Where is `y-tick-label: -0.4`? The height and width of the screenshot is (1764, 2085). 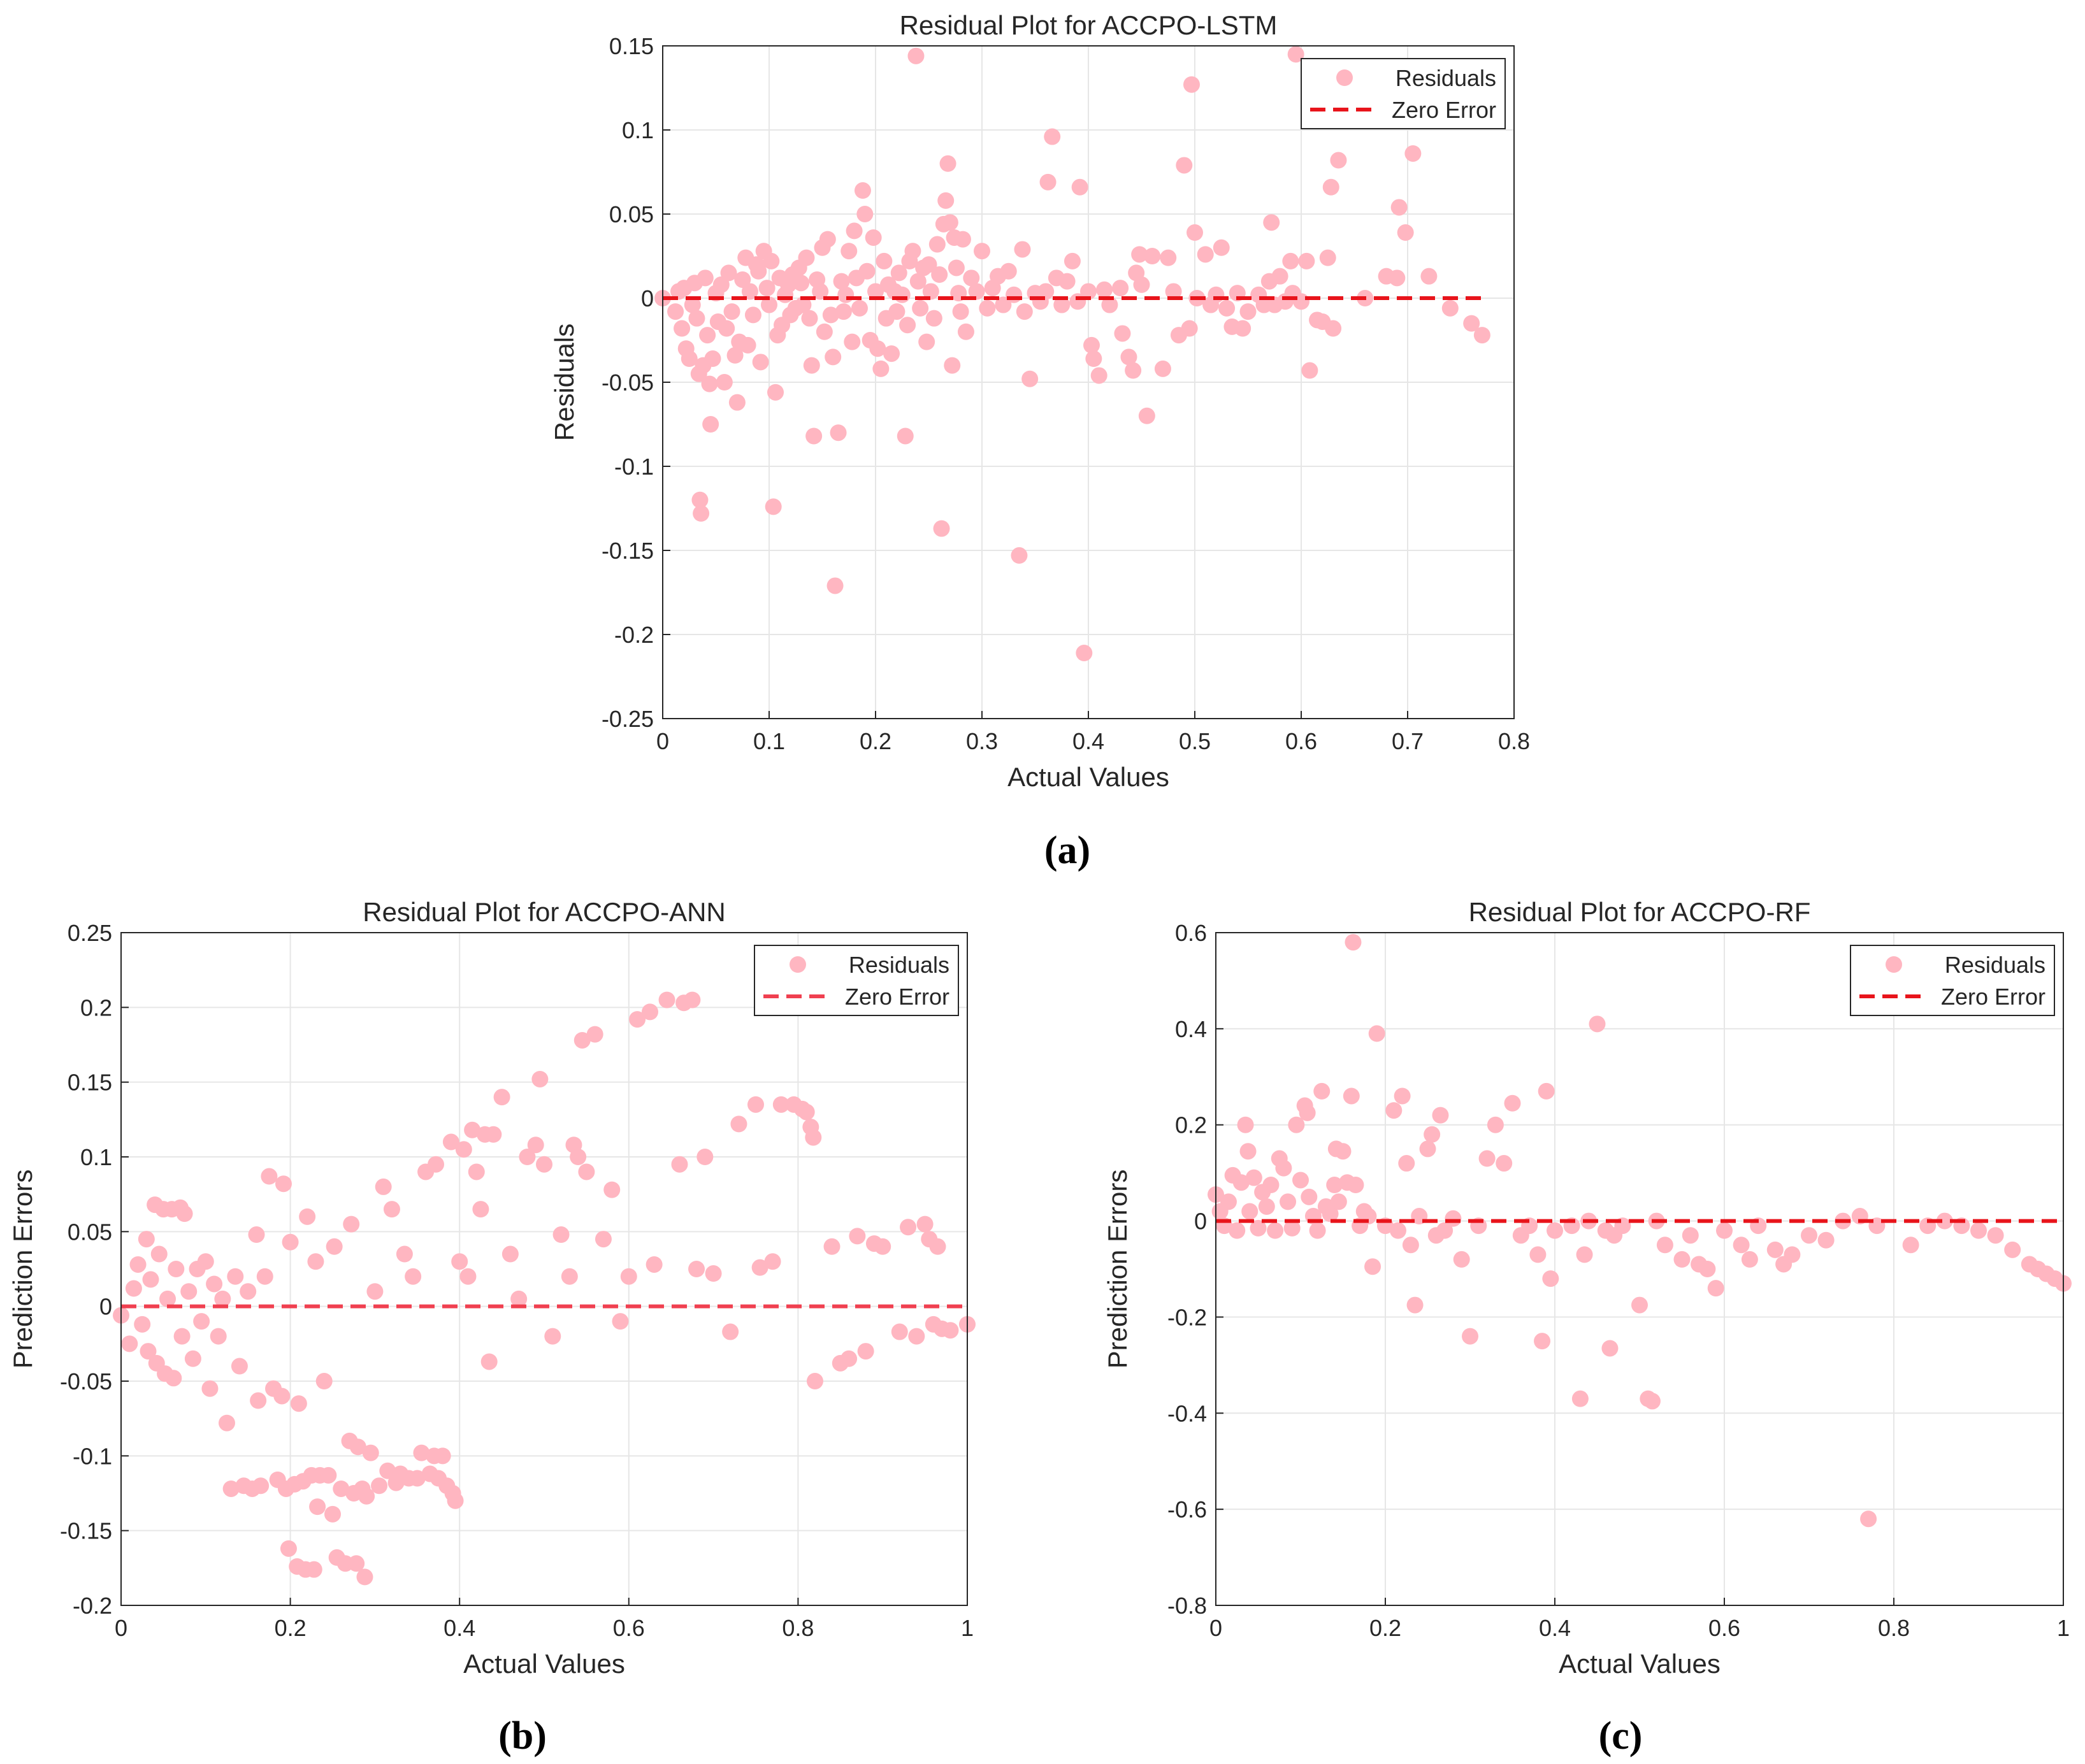 y-tick-label: -0.4 is located at coordinates (1187, 1413).